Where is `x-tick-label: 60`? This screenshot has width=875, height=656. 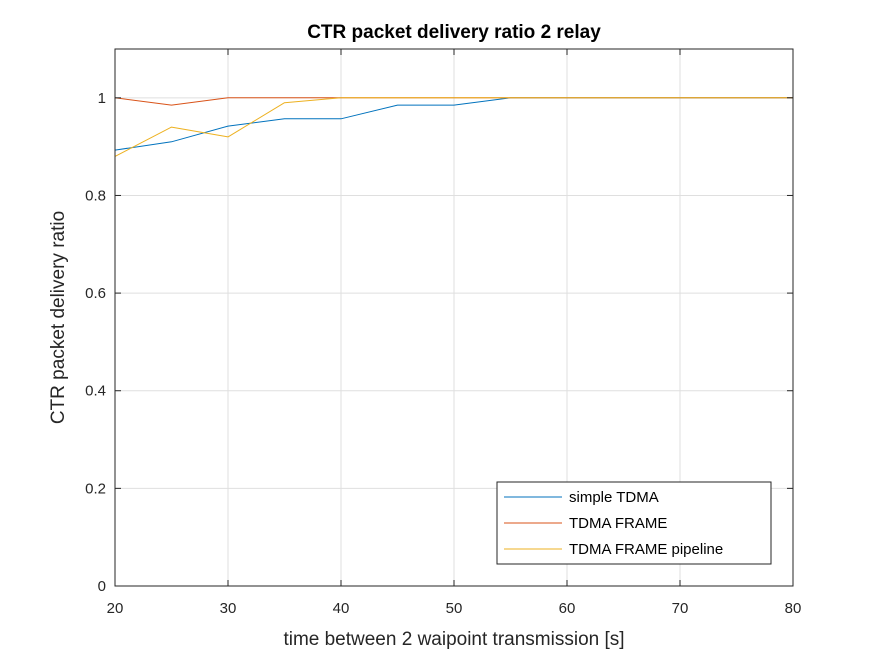 x-tick-label: 60 is located at coordinates (567, 608).